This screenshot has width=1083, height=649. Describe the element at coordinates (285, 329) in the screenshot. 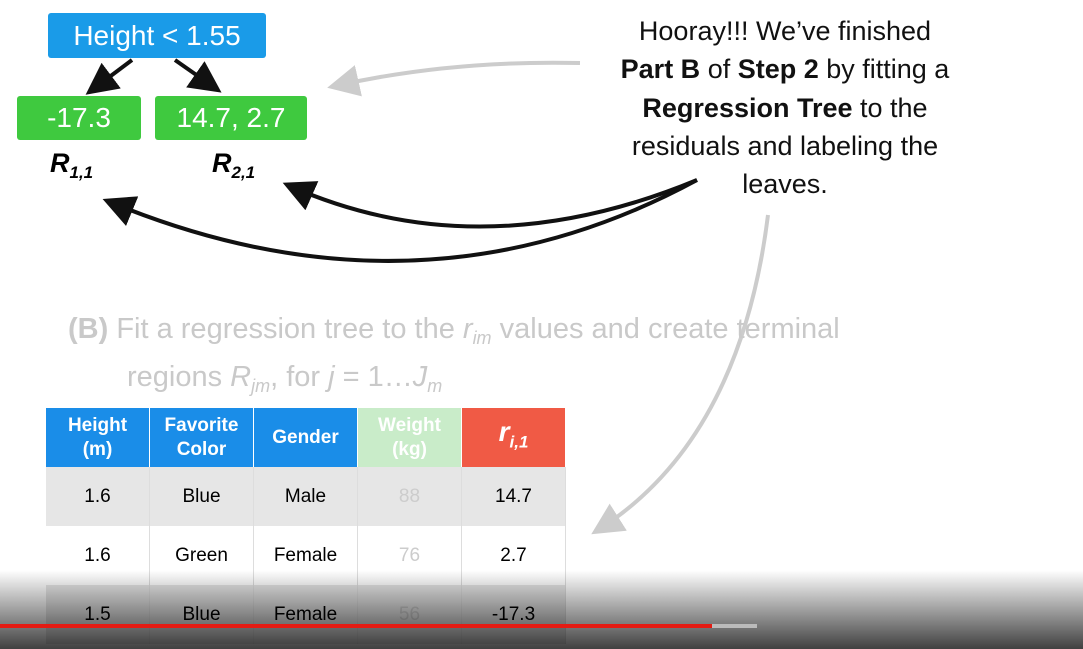

I see `text-segment: Fit a regression tree to the` at that location.